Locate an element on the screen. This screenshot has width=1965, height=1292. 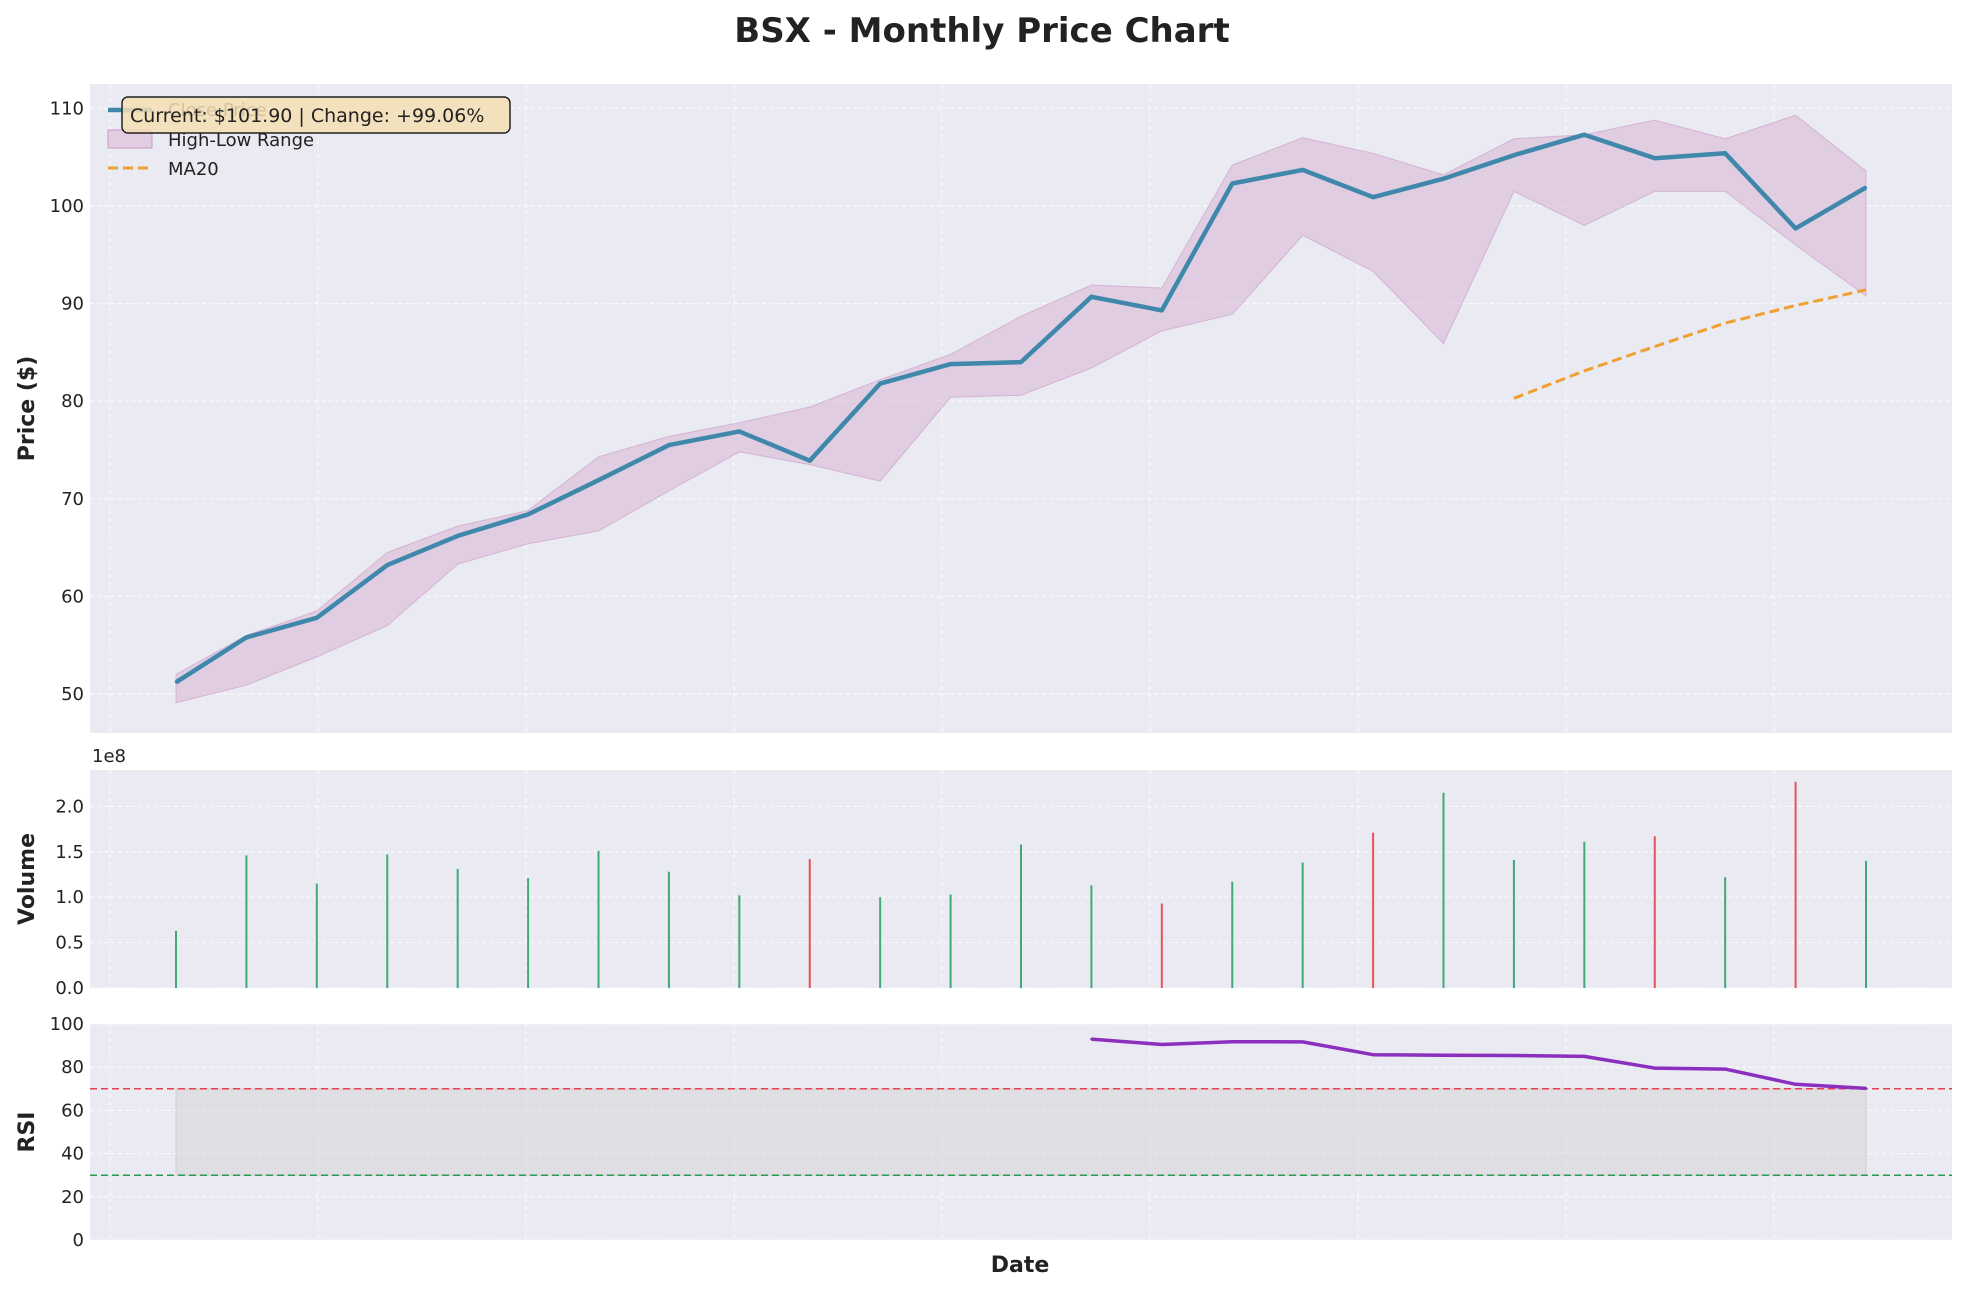
price-y-tick-label: 50 is located at coordinates (72, 694).